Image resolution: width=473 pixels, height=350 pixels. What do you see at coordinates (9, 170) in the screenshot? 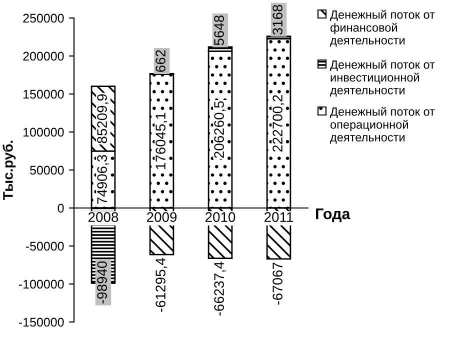
I see `y-axis-title: Тыс.руб.` at bounding box center [9, 170].